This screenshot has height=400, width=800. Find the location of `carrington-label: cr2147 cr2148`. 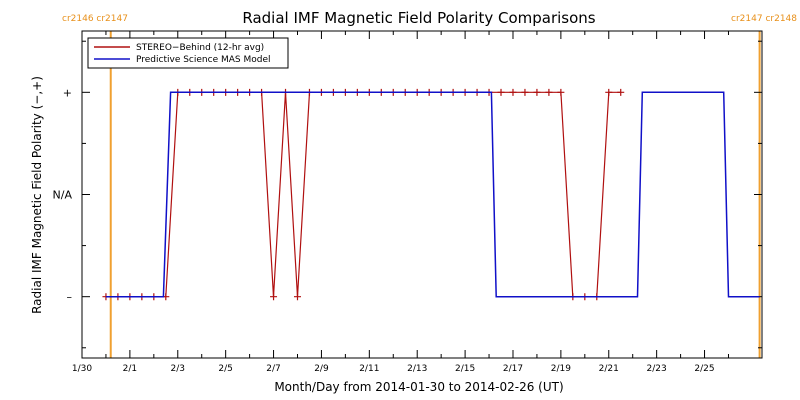

carrington-label: cr2147 cr2148 is located at coordinates (764, 19).